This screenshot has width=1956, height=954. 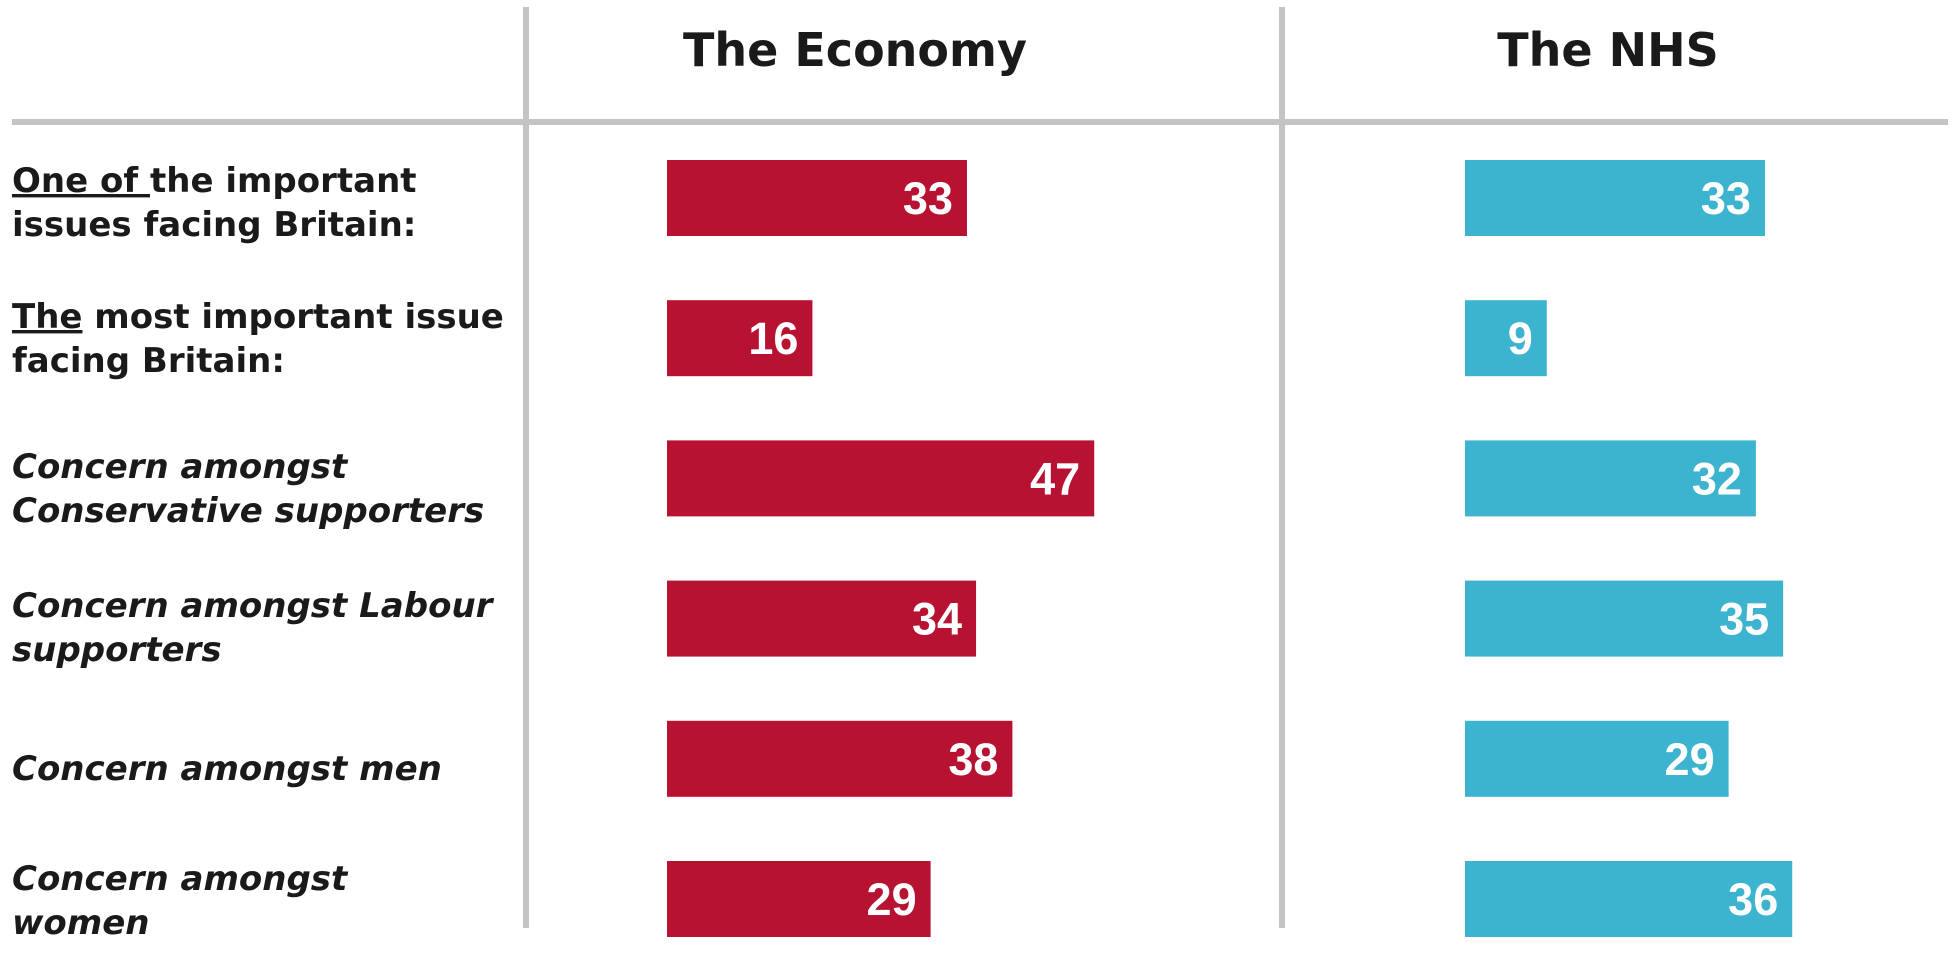 I want to click on value-label-nhs-row-4: 35, so click(x=1744, y=619).